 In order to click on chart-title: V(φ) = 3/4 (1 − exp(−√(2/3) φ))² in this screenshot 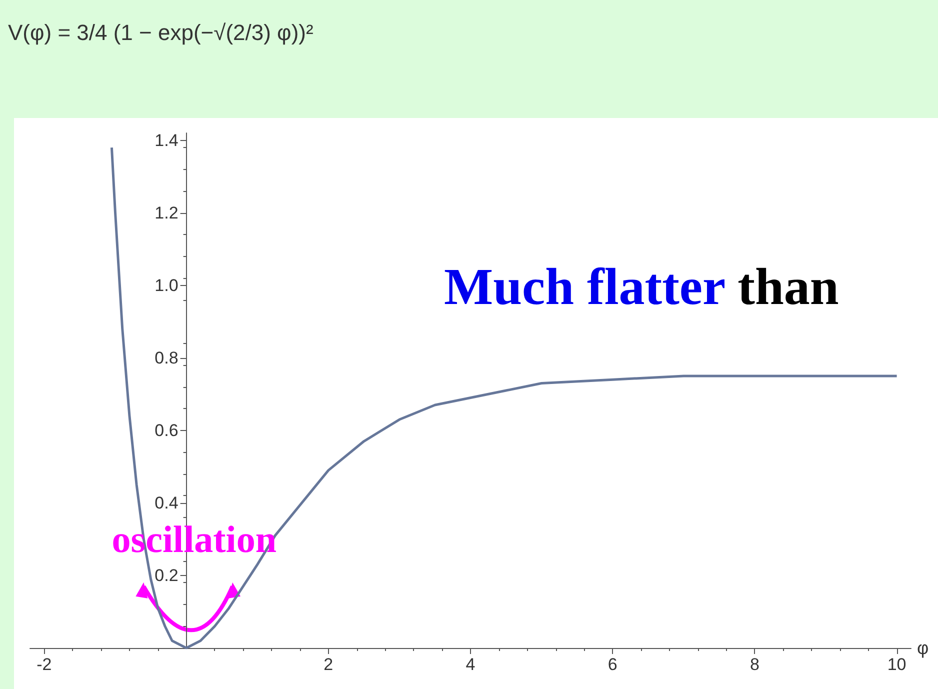, I will do `click(161, 33)`.